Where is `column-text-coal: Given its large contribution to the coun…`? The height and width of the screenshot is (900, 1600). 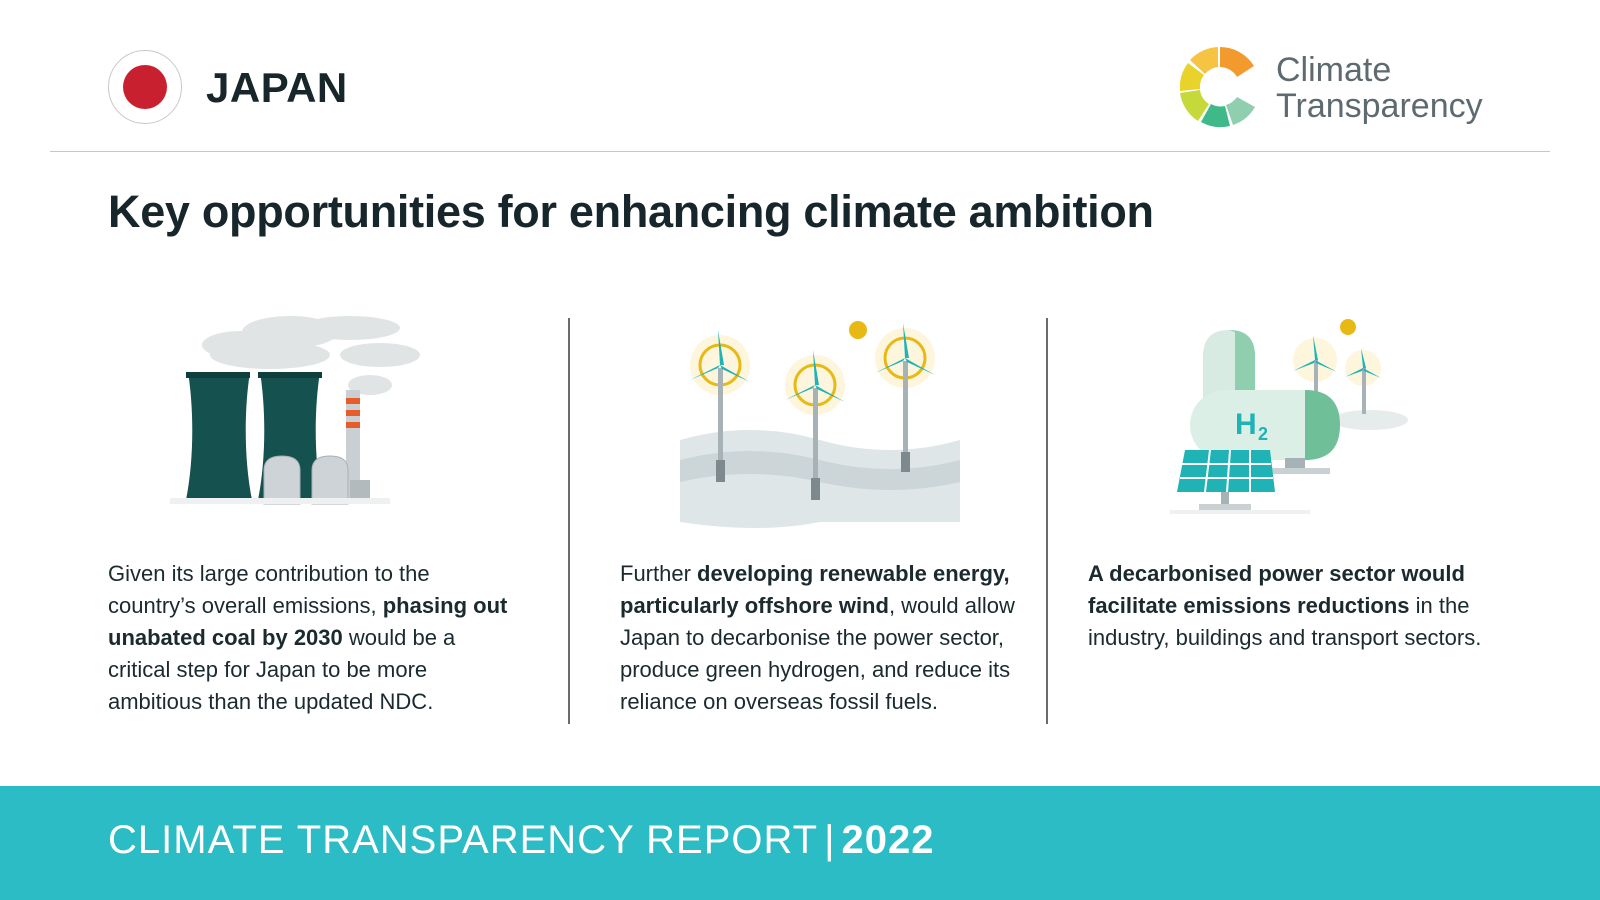
column-text-coal: Given its large contribution to the coun… is located at coordinates (308, 638).